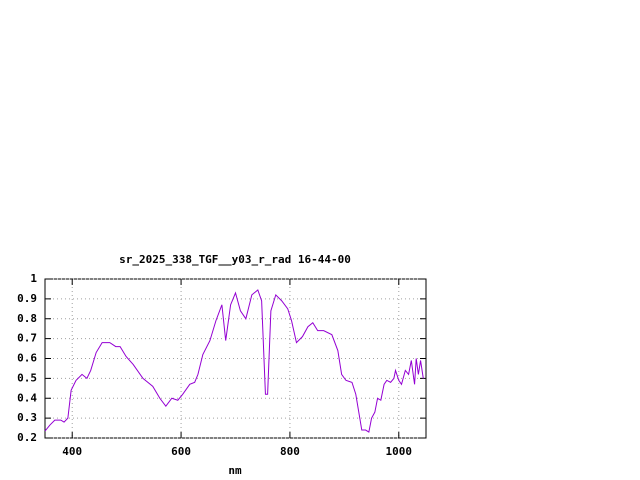 The width and height of the screenshot is (640, 480). I want to click on y-tick-label: 0.6, so click(27, 358).